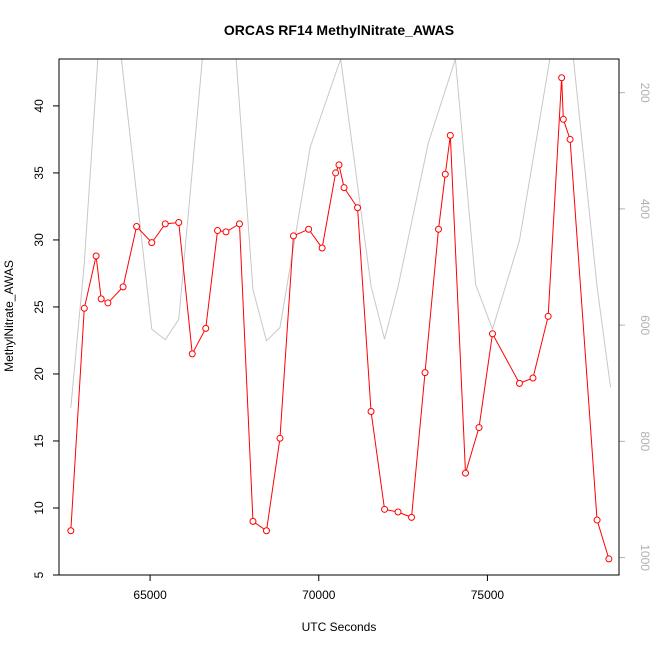 Image resolution: width=650 pixels, height=650 pixels. I want to click on y-tick-label: 15, so click(39, 441).